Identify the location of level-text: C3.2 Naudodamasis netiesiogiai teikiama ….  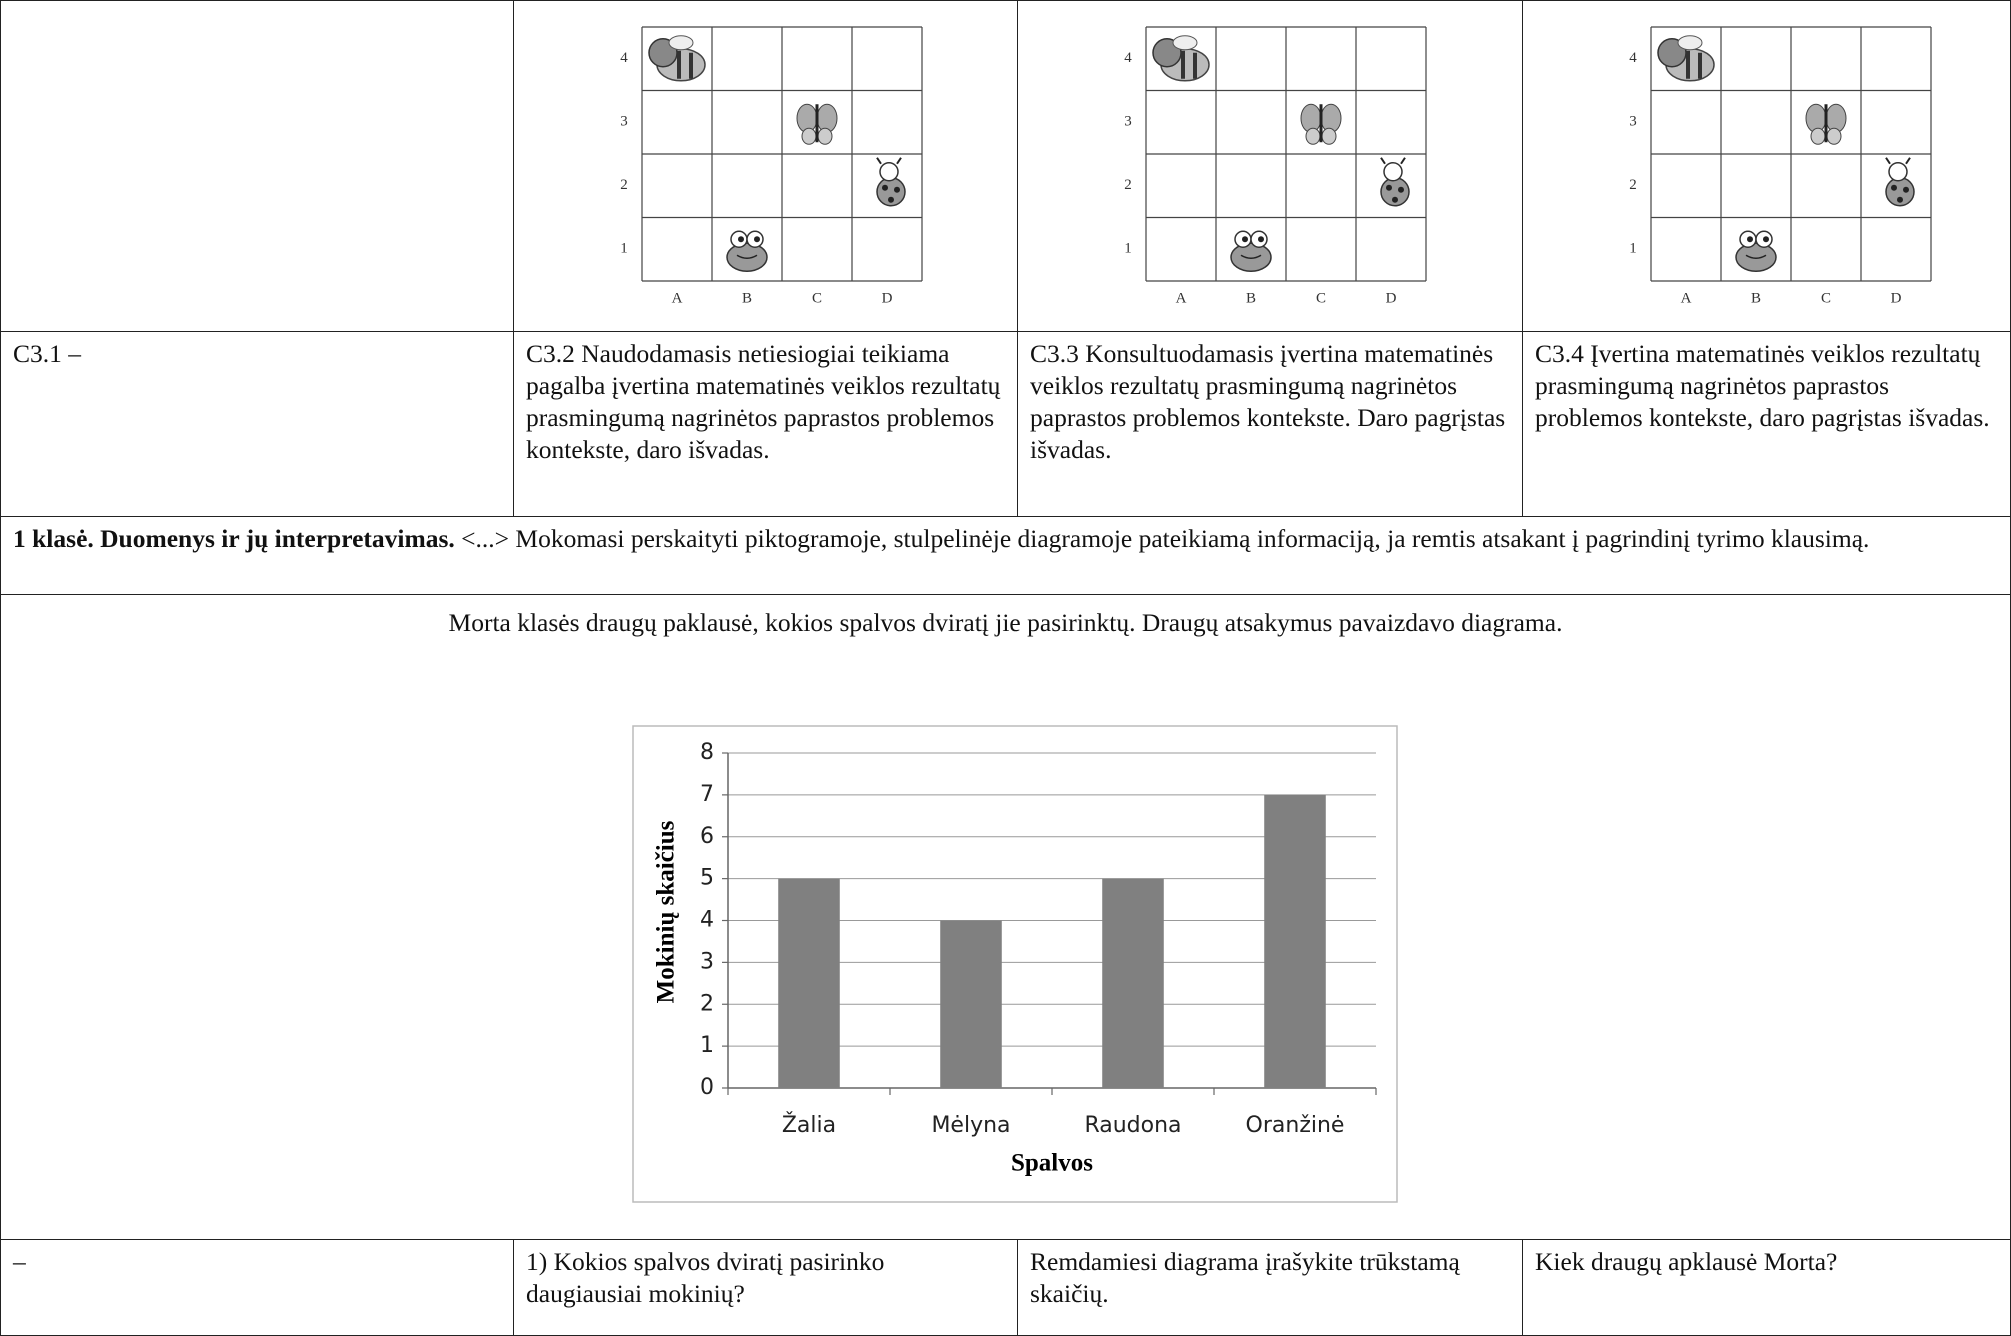
(765, 424).